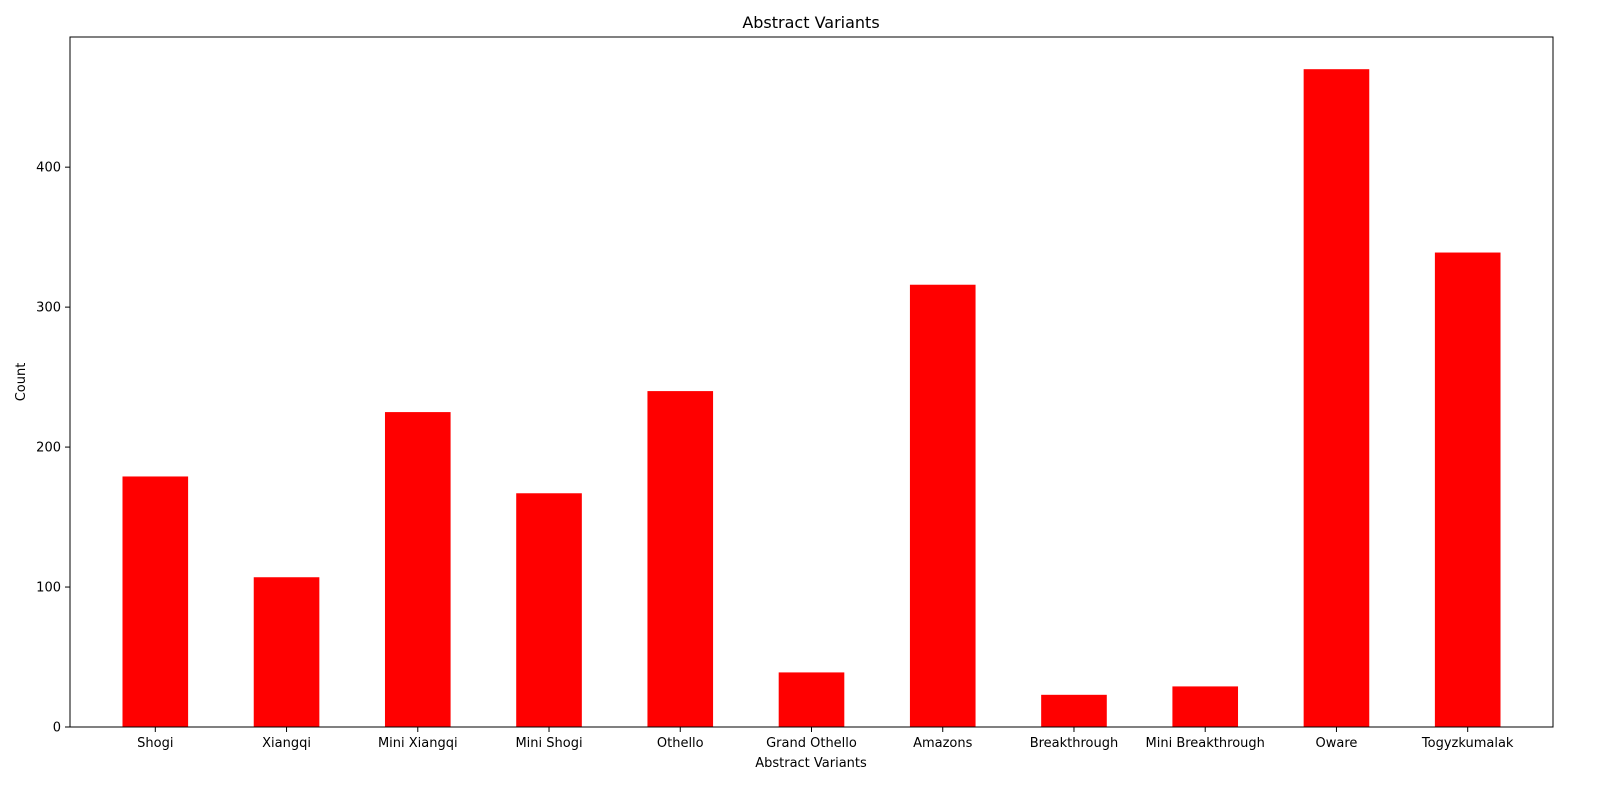 This screenshot has width=1600, height=804. I want to click on x-tick-label: Mini Breakthrough, so click(1205, 743).